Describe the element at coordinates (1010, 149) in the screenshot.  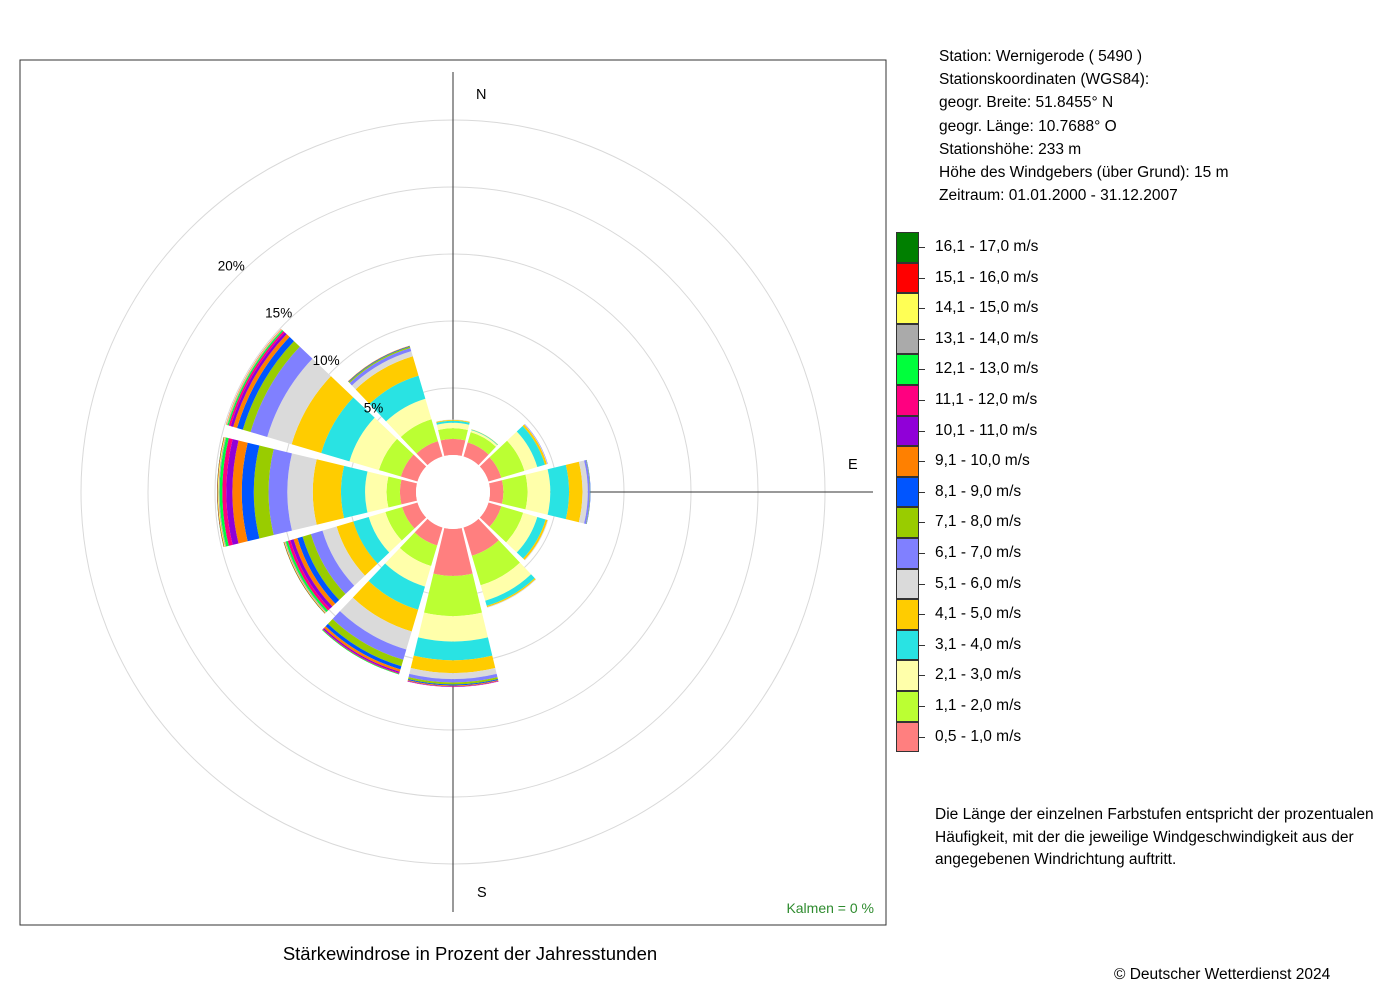
I see `station-elevation: Stationshöhe: 233 m` at that location.